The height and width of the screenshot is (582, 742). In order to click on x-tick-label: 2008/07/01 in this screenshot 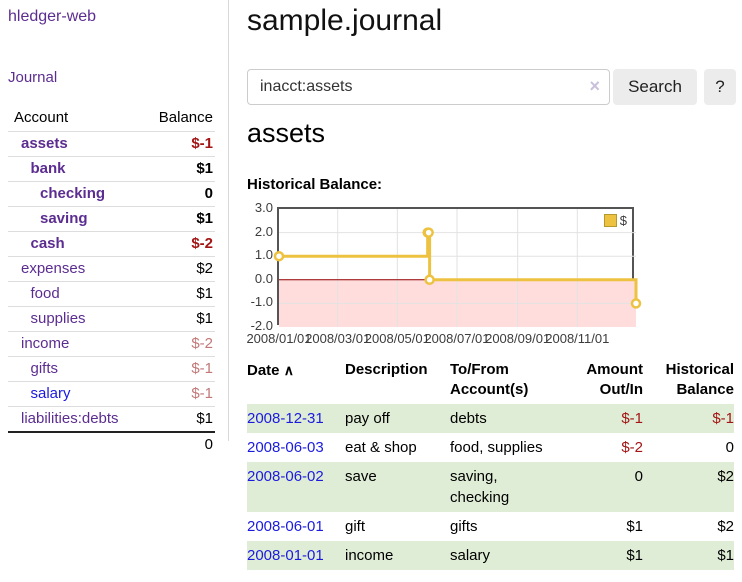, I will do `click(457, 338)`.